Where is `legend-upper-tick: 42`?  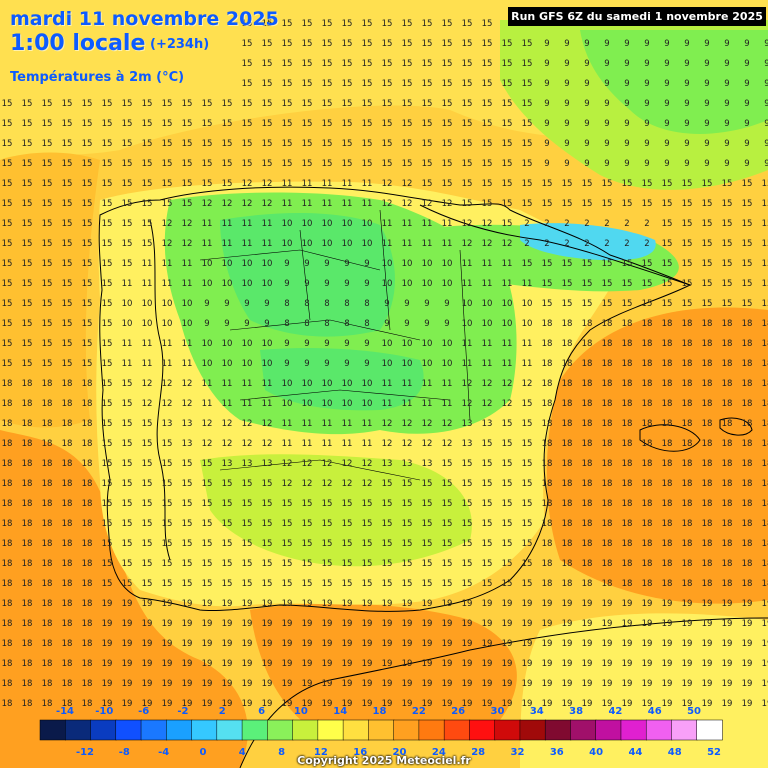 legend-upper-tick: 42 is located at coordinates (615, 711).